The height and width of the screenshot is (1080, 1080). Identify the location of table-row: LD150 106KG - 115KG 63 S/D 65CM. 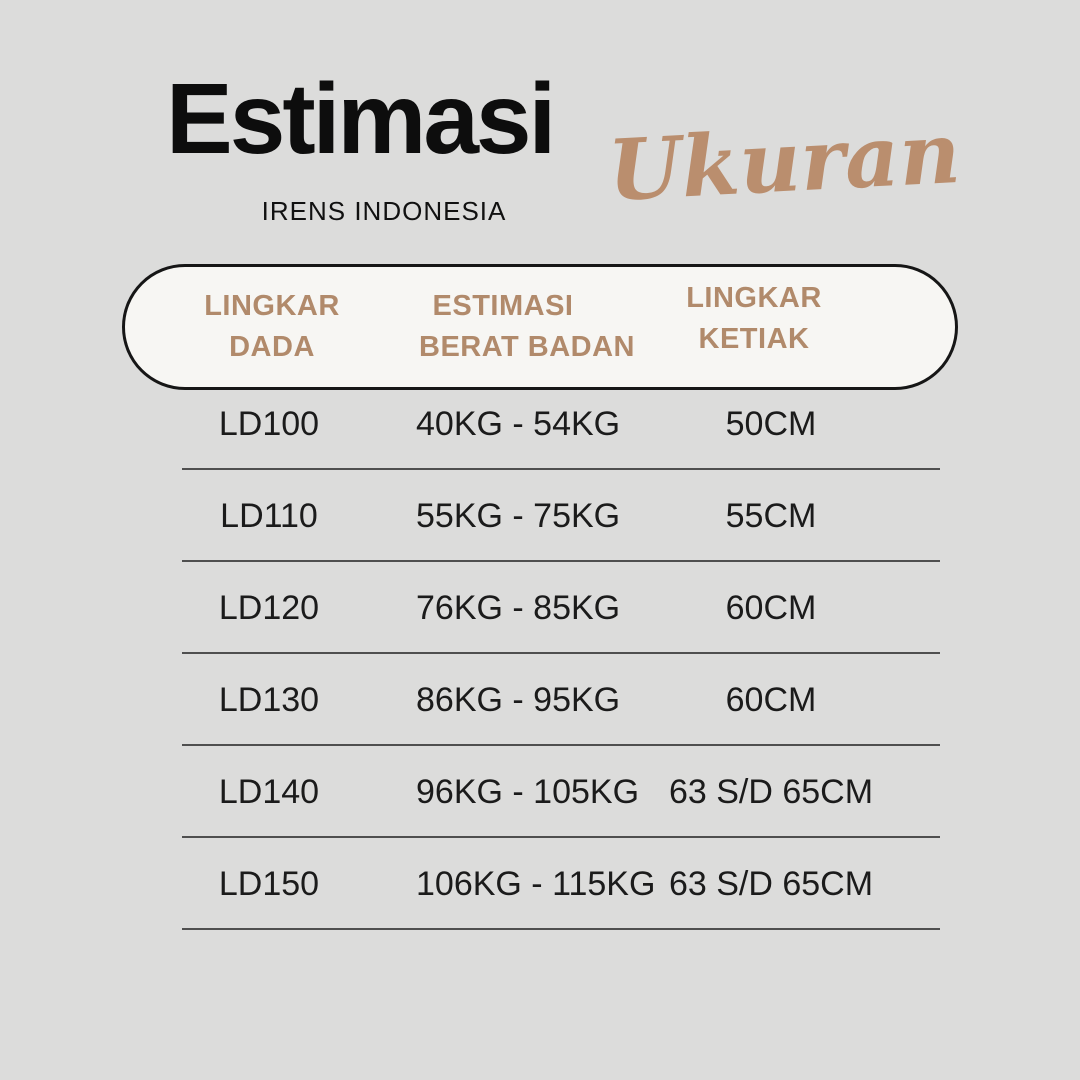
(540, 884).